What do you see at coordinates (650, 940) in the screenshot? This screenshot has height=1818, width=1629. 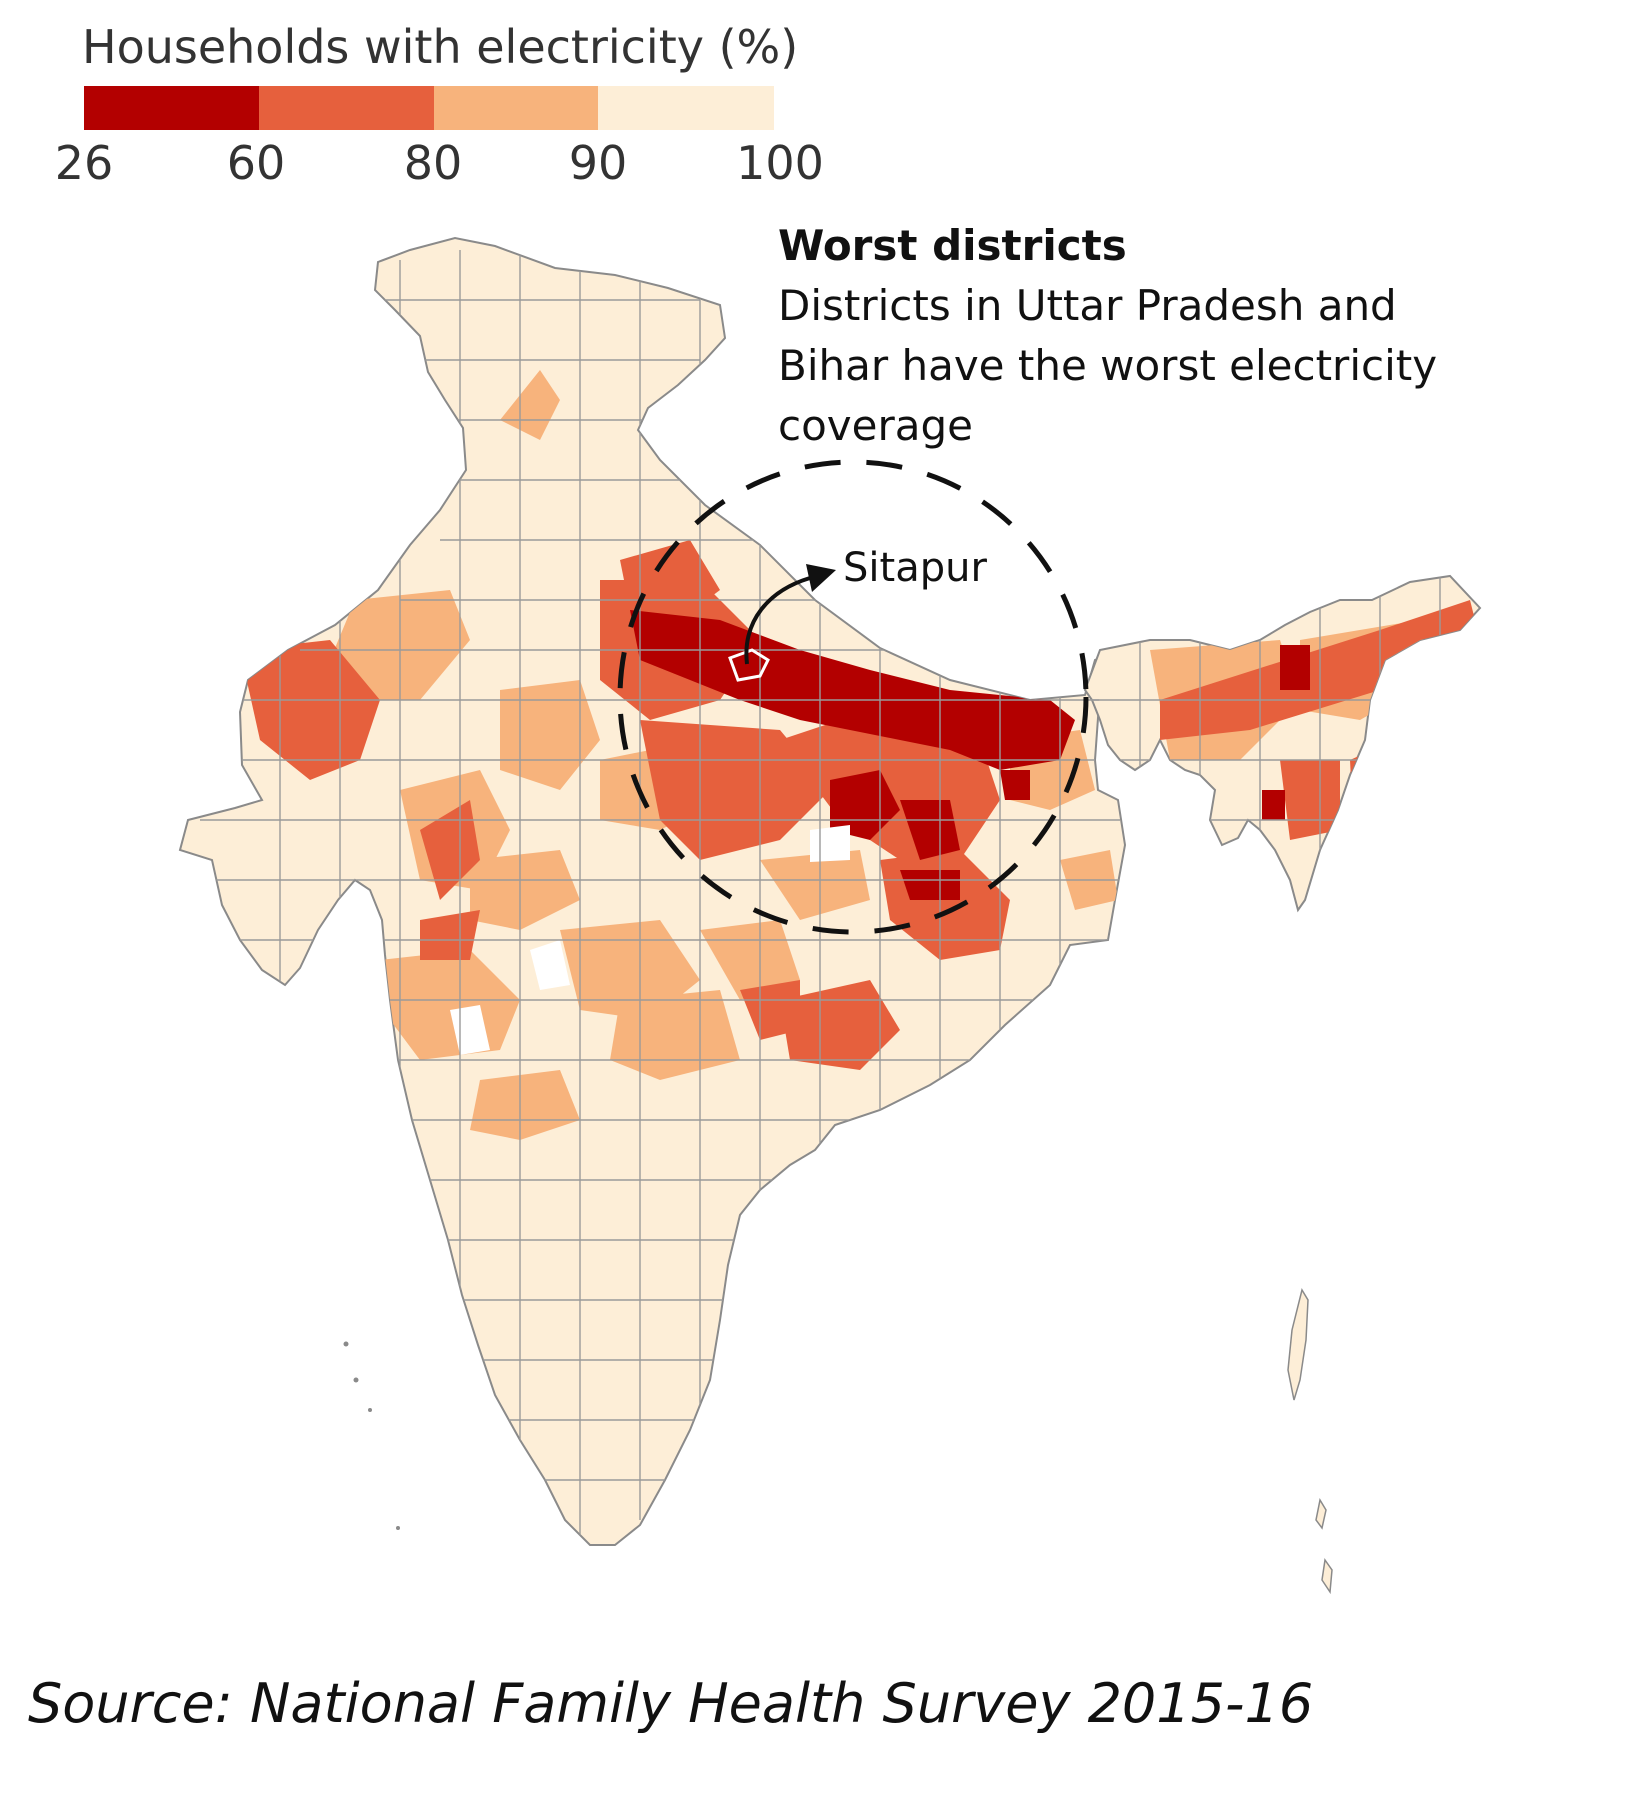 I see `no-data-districts` at bounding box center [650, 940].